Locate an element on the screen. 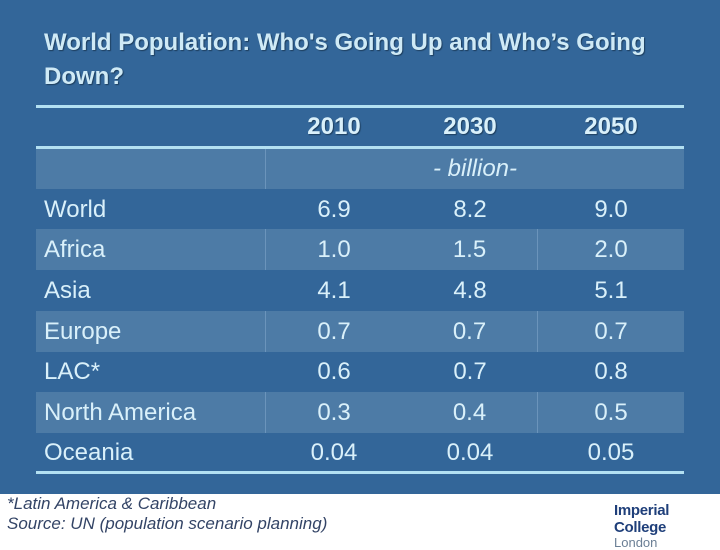 The height and width of the screenshot is (550, 720). logo-line-1: Imperial College is located at coordinates (642, 519).